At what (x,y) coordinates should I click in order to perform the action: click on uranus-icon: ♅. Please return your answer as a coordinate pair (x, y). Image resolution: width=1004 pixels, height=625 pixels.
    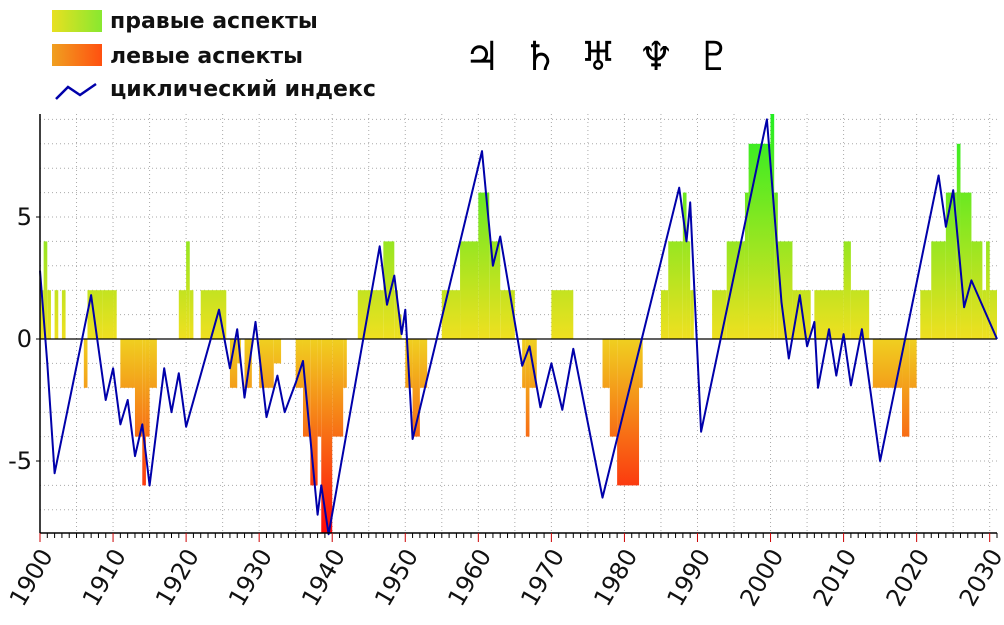
    Looking at the image, I should click on (598, 57).